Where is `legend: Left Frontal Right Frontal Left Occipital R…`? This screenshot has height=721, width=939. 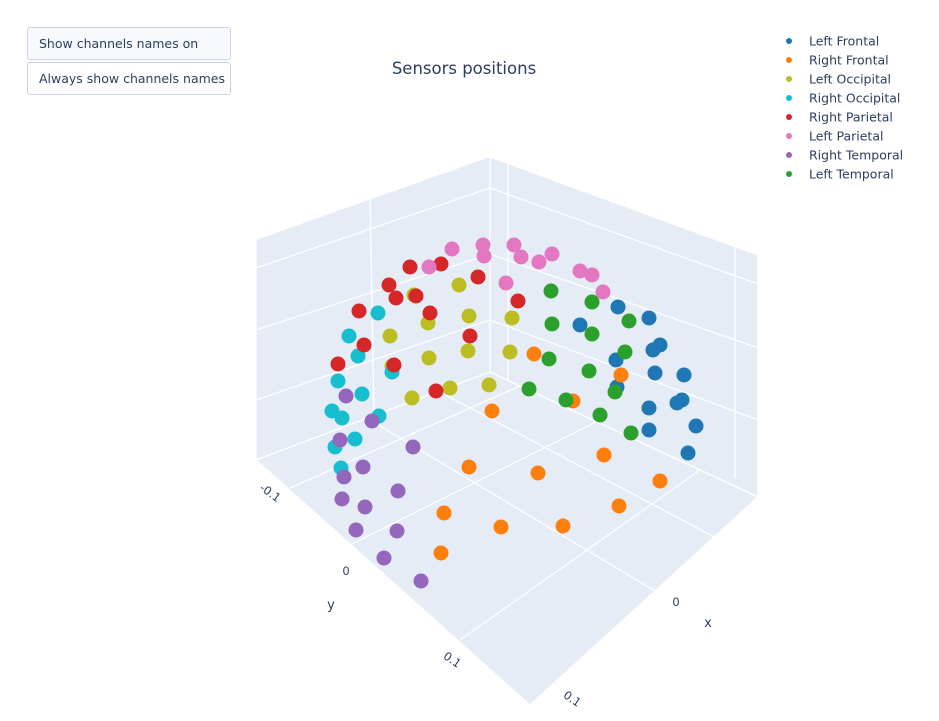 legend: Left Frontal Right Frontal Left Occipital R… is located at coordinates (844, 108).